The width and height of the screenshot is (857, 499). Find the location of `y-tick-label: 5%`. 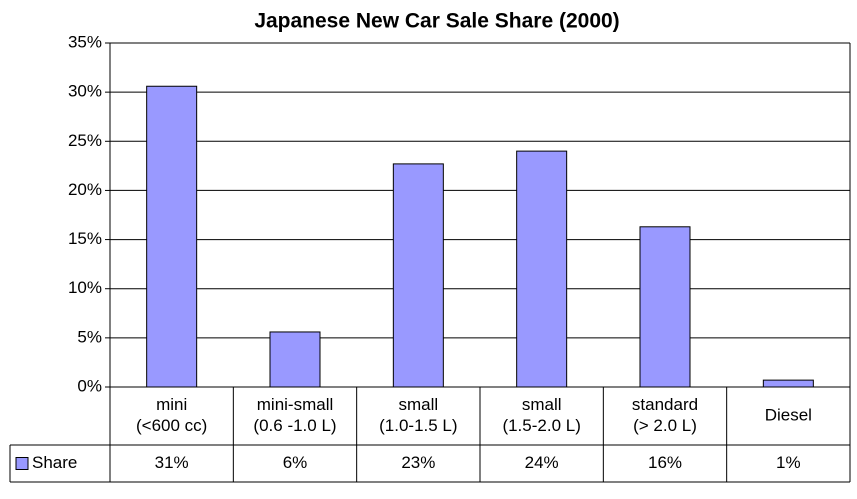

y-tick-label: 5% is located at coordinates (89, 336).